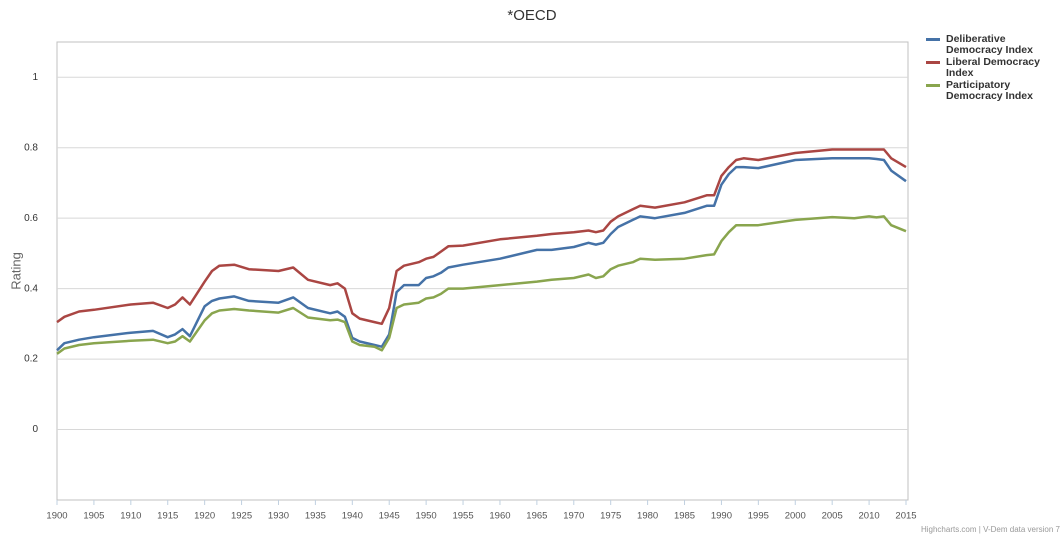 The width and height of the screenshot is (1062, 537). I want to click on x-tick-label: 1950, so click(426, 516).